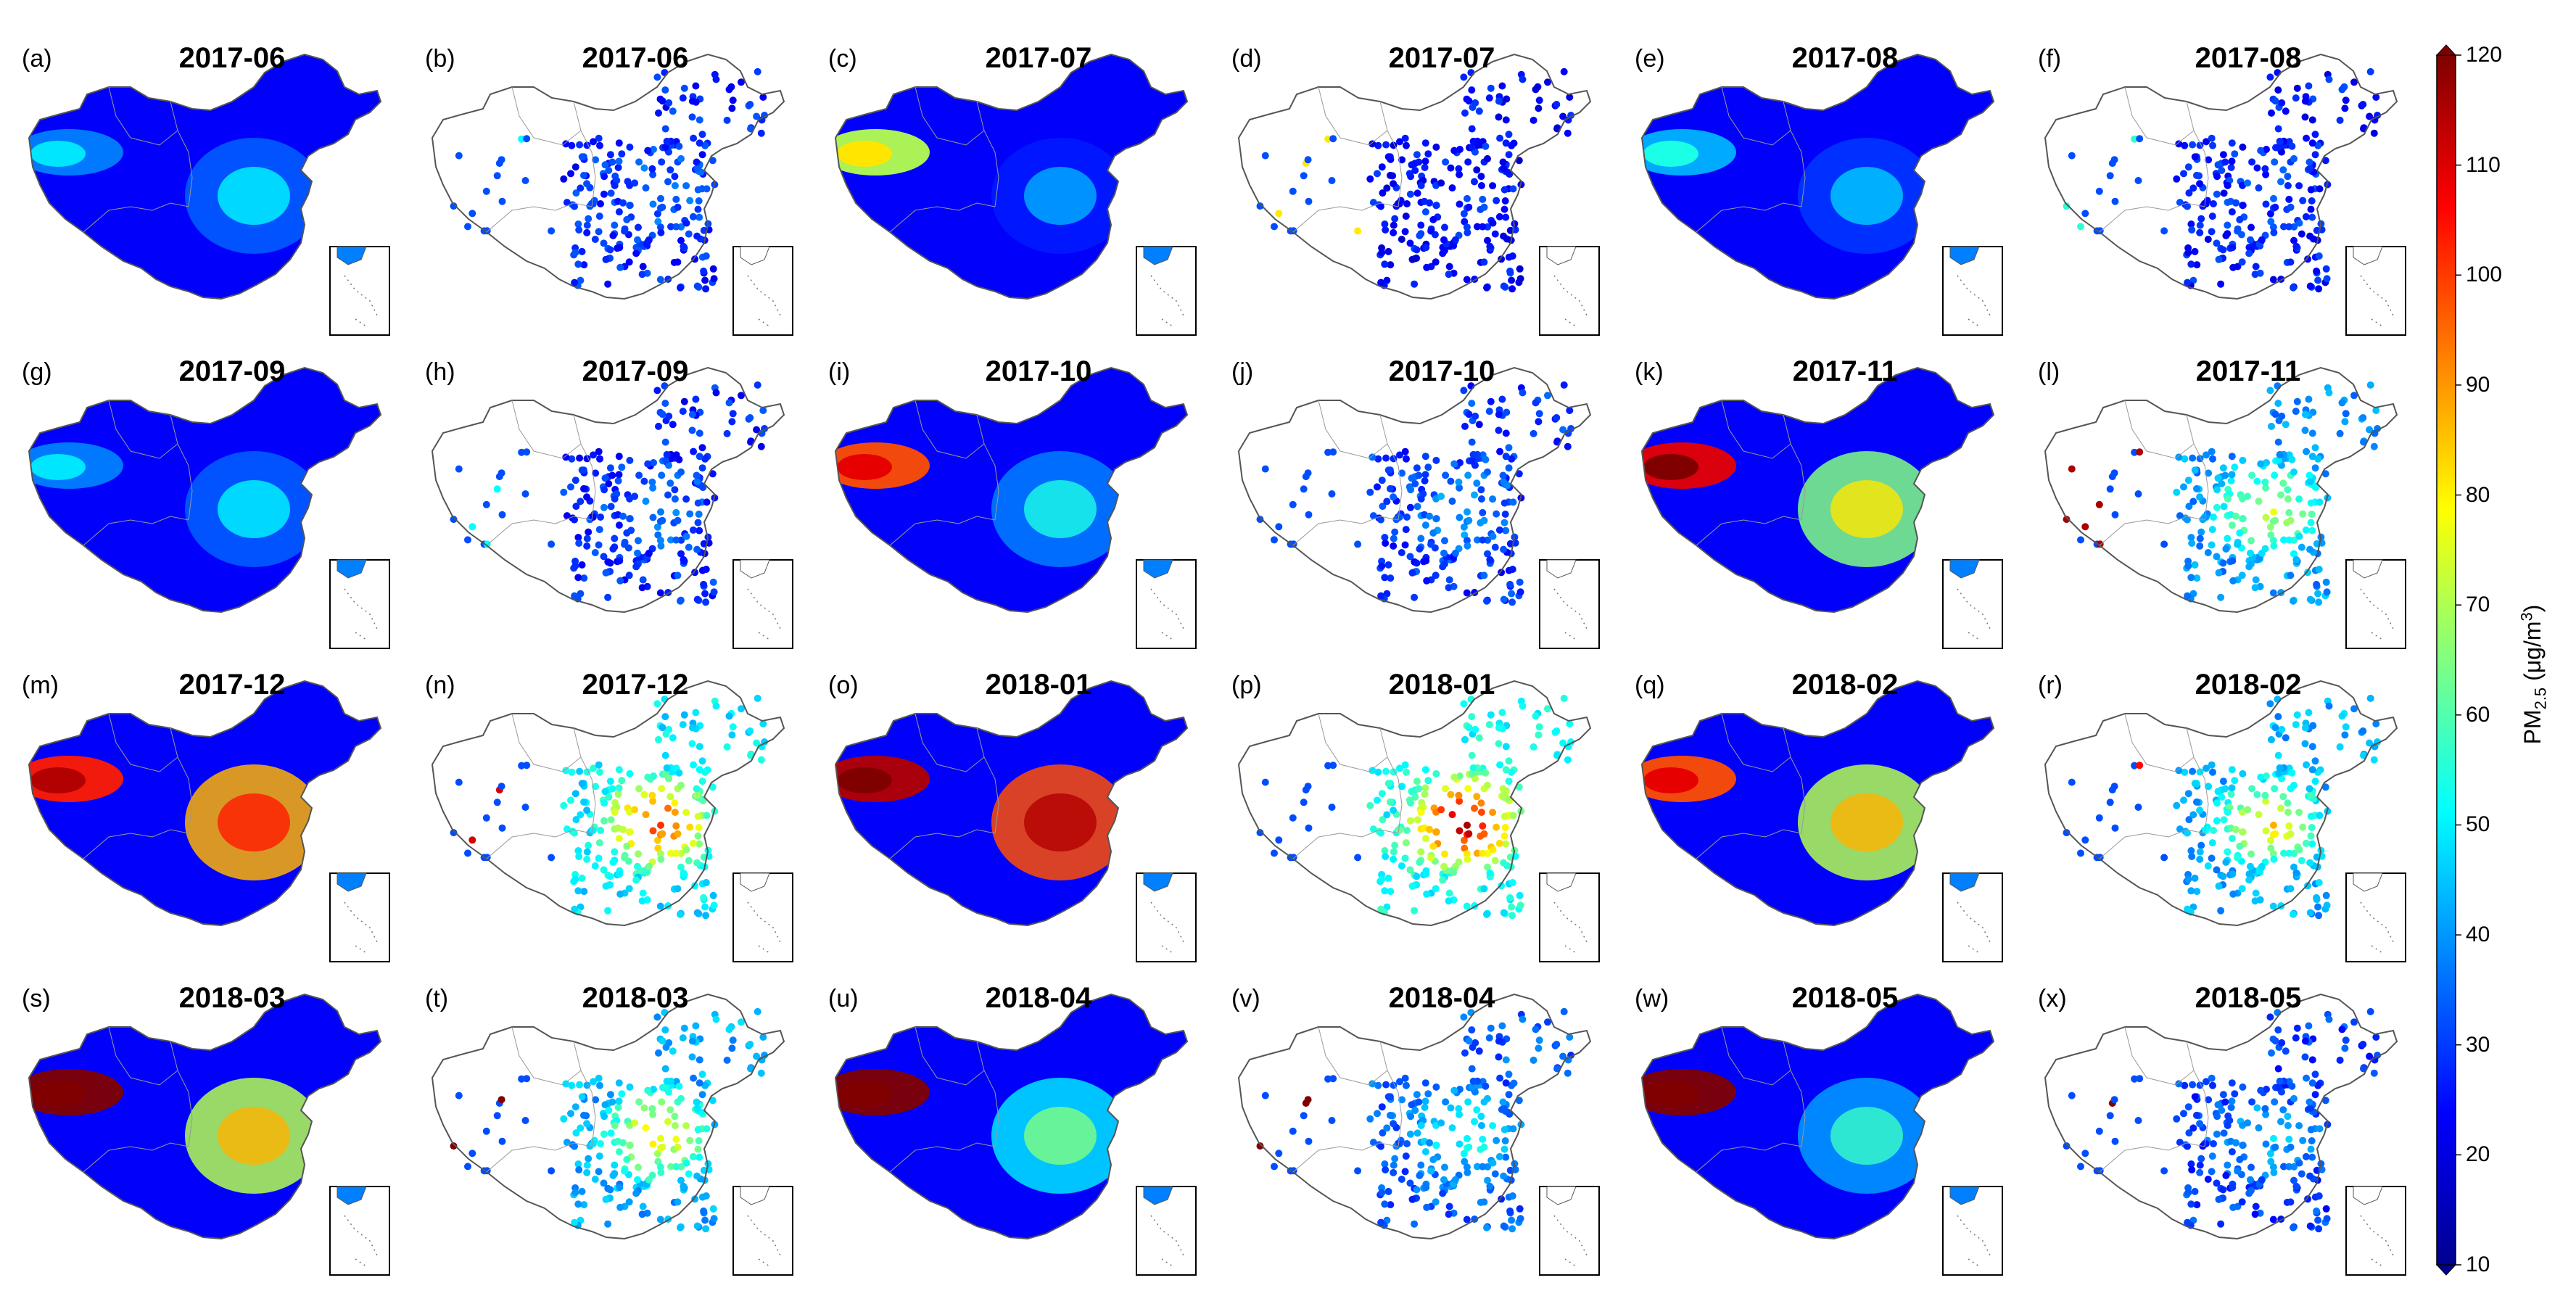 This screenshot has height=1304, width=2576. I want to click on map-panel: (j) 2017-10, so click(1424, 499).